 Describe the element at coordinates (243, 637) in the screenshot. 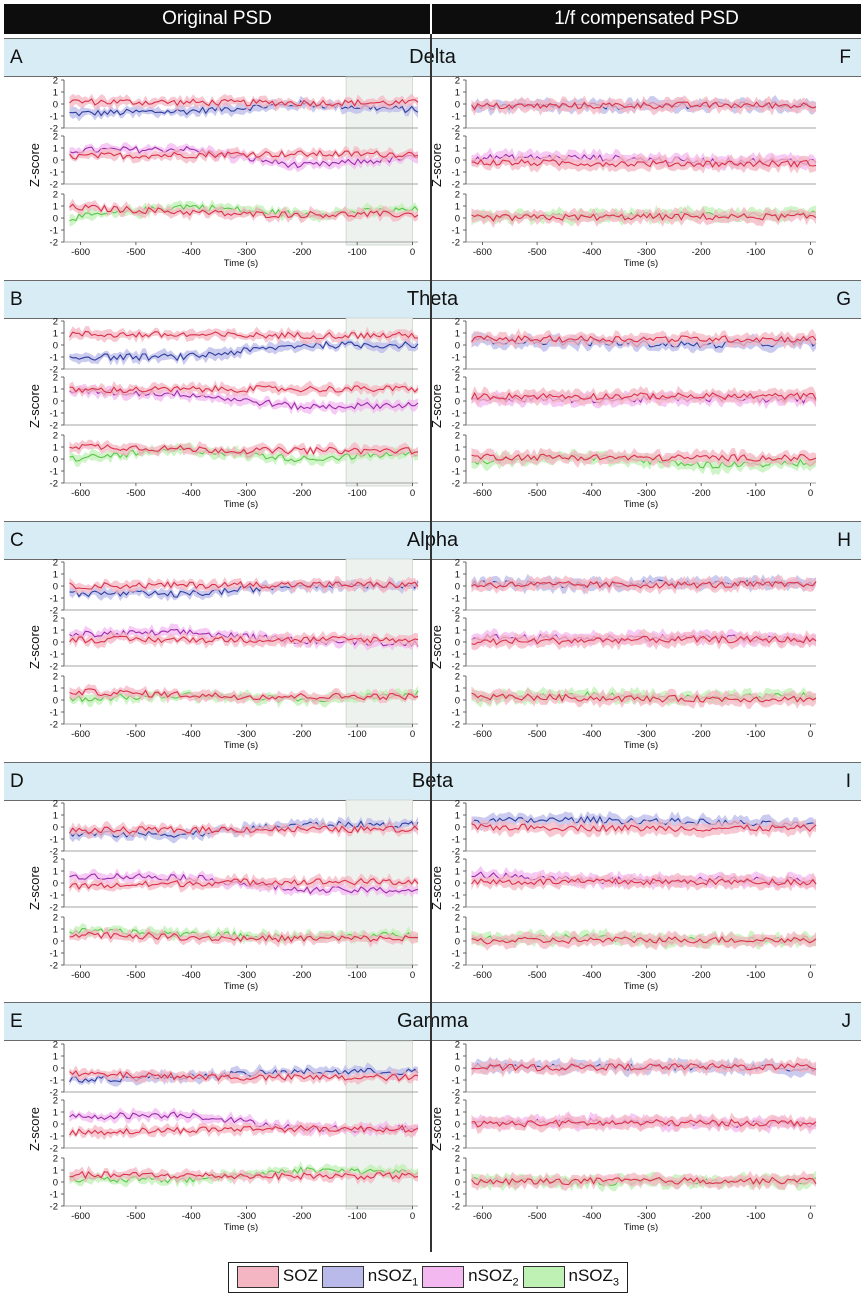

I see `nsoz2-ci-band` at that location.